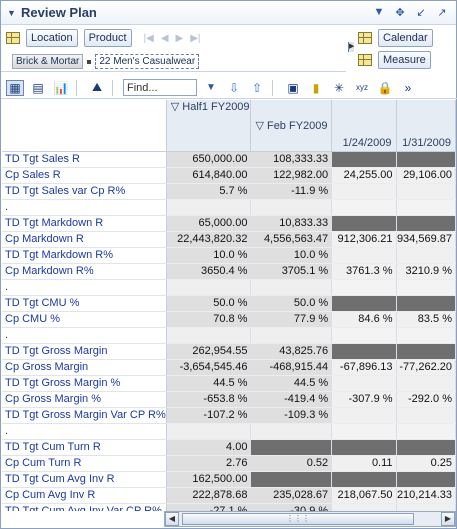 This screenshot has height=529, width=457. I want to click on grid-cell: 10,833.33, so click(291, 223).